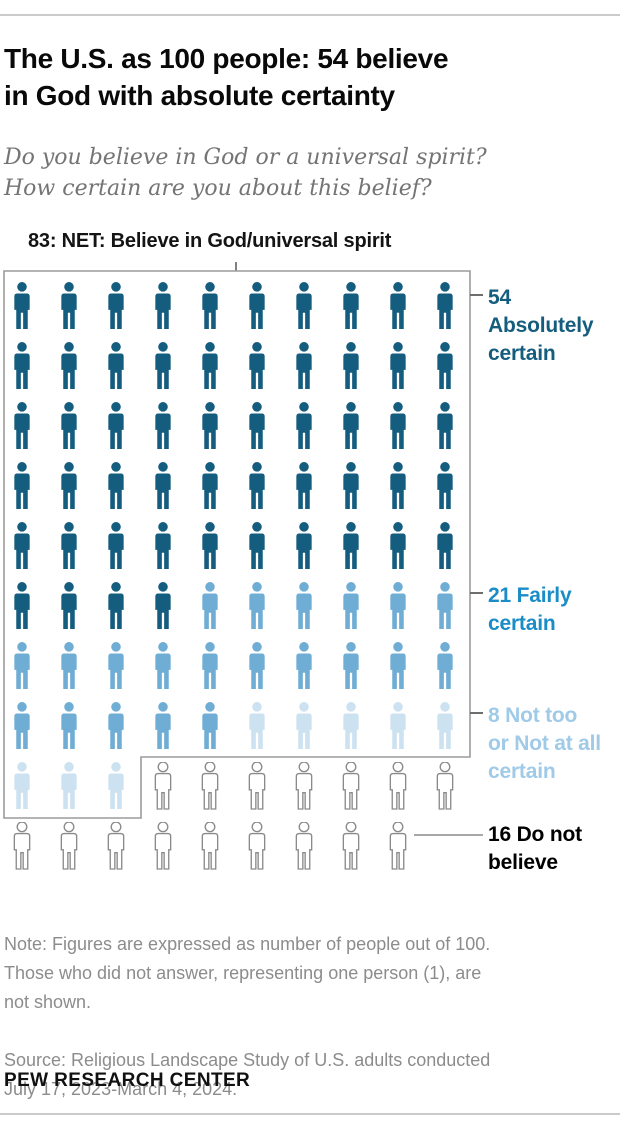 The image size is (620, 1124). I want to click on legend-do-not-believe: 16 Do not believe, so click(535, 848).